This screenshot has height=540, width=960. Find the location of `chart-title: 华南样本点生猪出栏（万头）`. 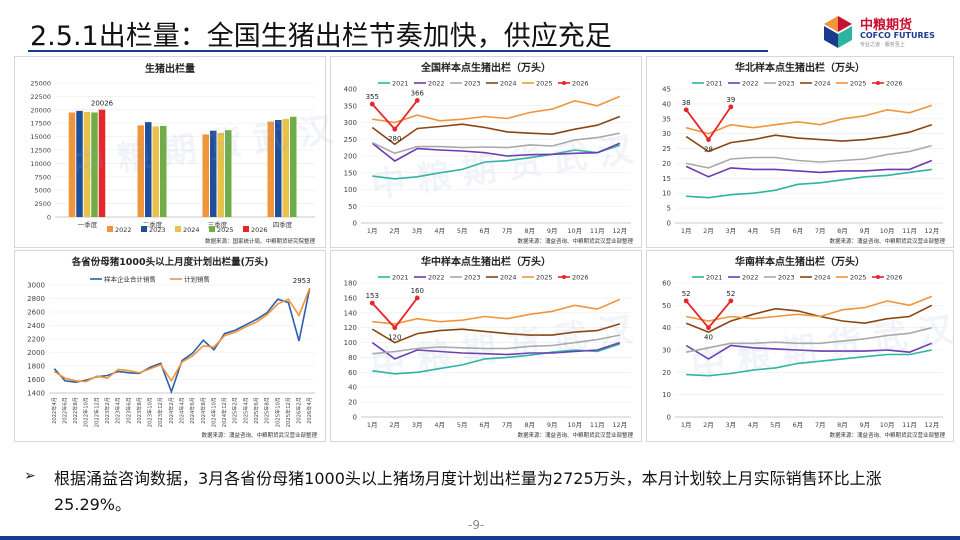

chart-title: 华南样本点生猪出栏（万头） is located at coordinates (800, 261).